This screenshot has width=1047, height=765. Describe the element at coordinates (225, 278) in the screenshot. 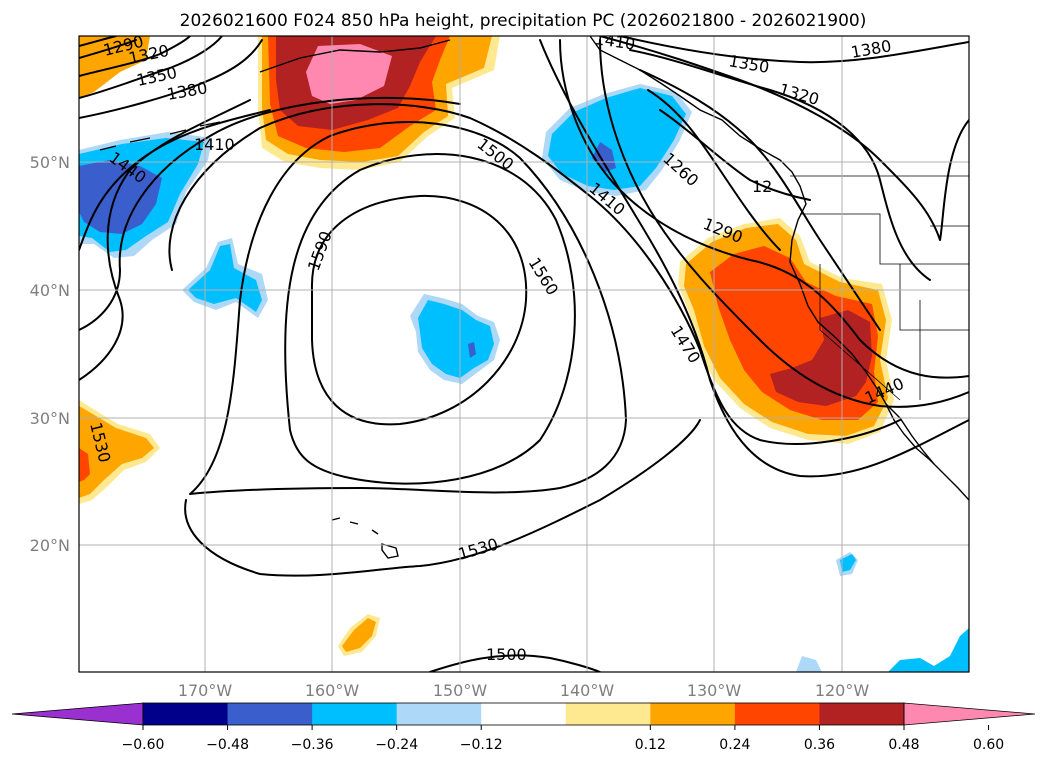

I see `precip-neg-small-w-cyan` at that location.